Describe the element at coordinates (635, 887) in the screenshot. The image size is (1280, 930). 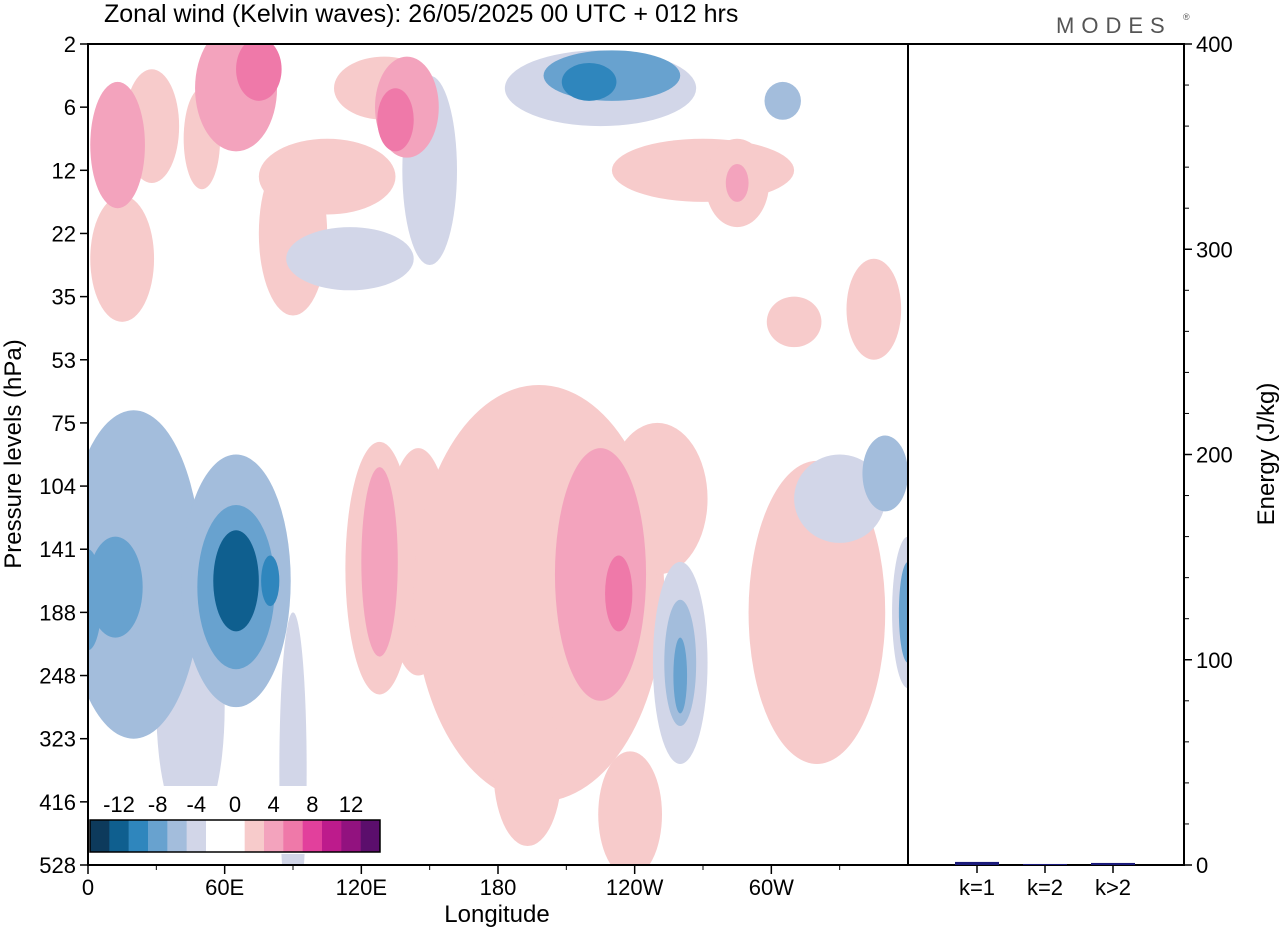
I see `x-tick-label: 120W` at that location.